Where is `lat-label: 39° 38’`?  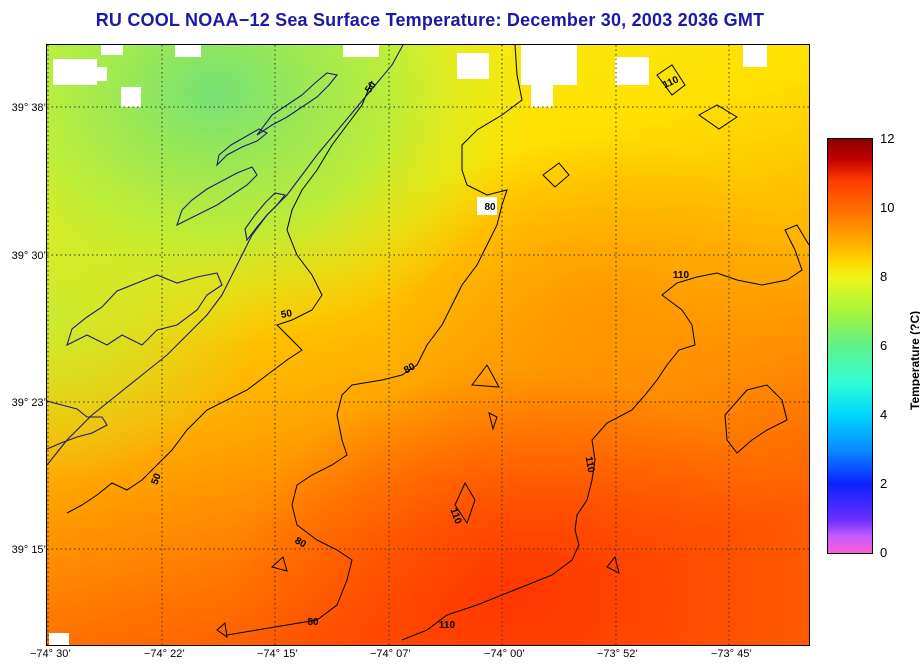 lat-label: 39° 38’ is located at coordinates (28, 108).